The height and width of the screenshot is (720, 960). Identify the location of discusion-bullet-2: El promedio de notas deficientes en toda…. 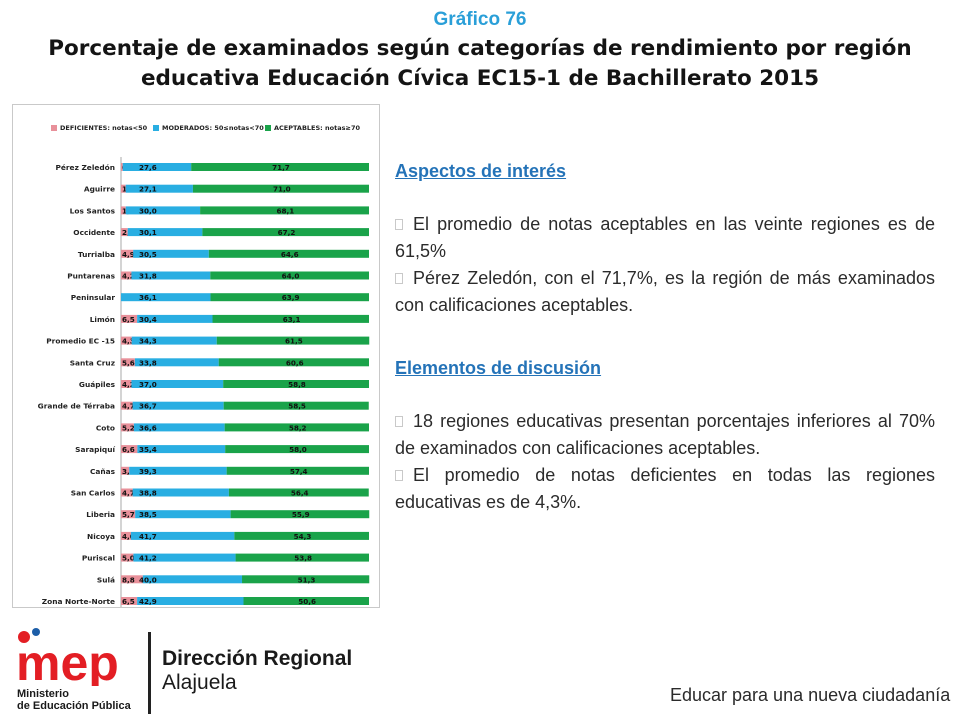
(665, 489).